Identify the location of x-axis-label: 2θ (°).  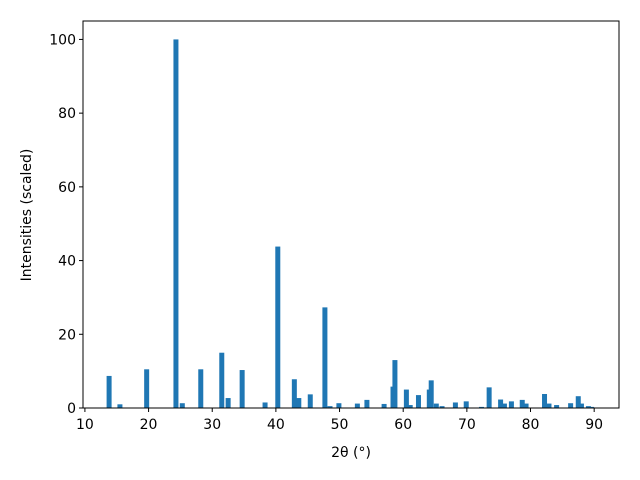
(351, 453).